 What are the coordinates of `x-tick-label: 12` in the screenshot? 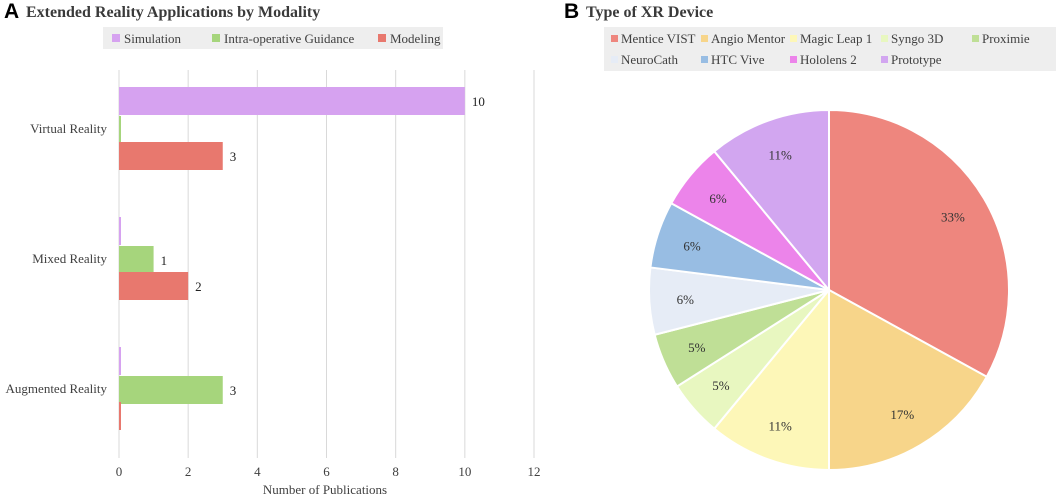 It's located at (534, 471).